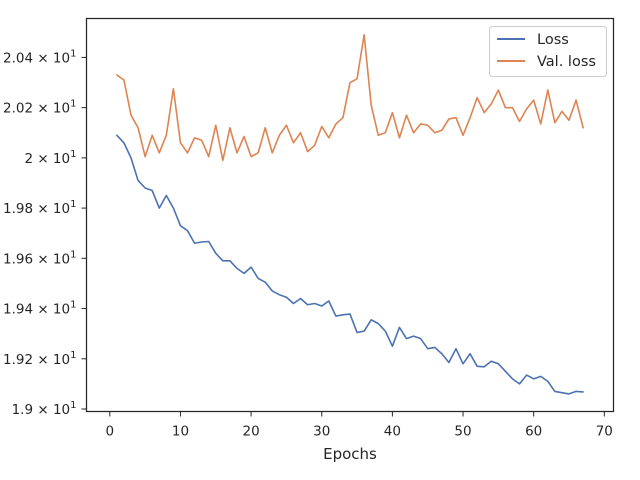  I want to click on x-tick-label: 40, so click(392, 432).